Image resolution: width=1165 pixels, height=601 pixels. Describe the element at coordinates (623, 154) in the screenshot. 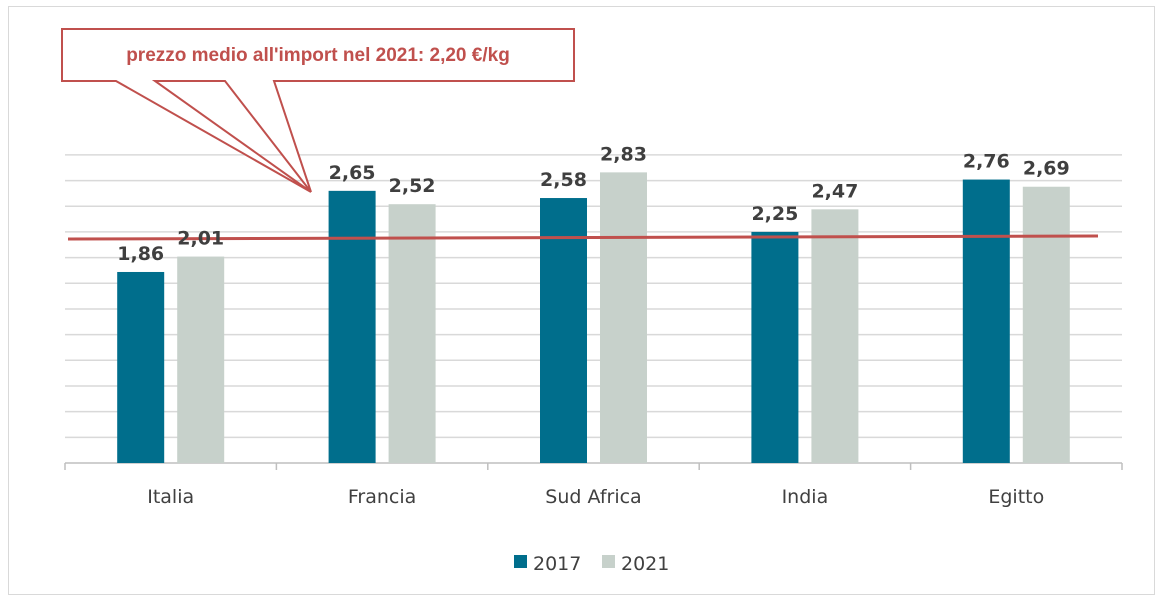

I see `data-label: 2,83` at that location.